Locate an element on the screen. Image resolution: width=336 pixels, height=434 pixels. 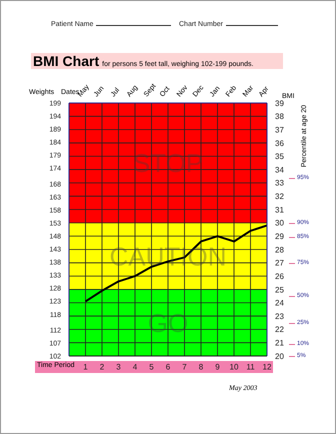
x-tick-label: 9 is located at coordinates (217, 367).